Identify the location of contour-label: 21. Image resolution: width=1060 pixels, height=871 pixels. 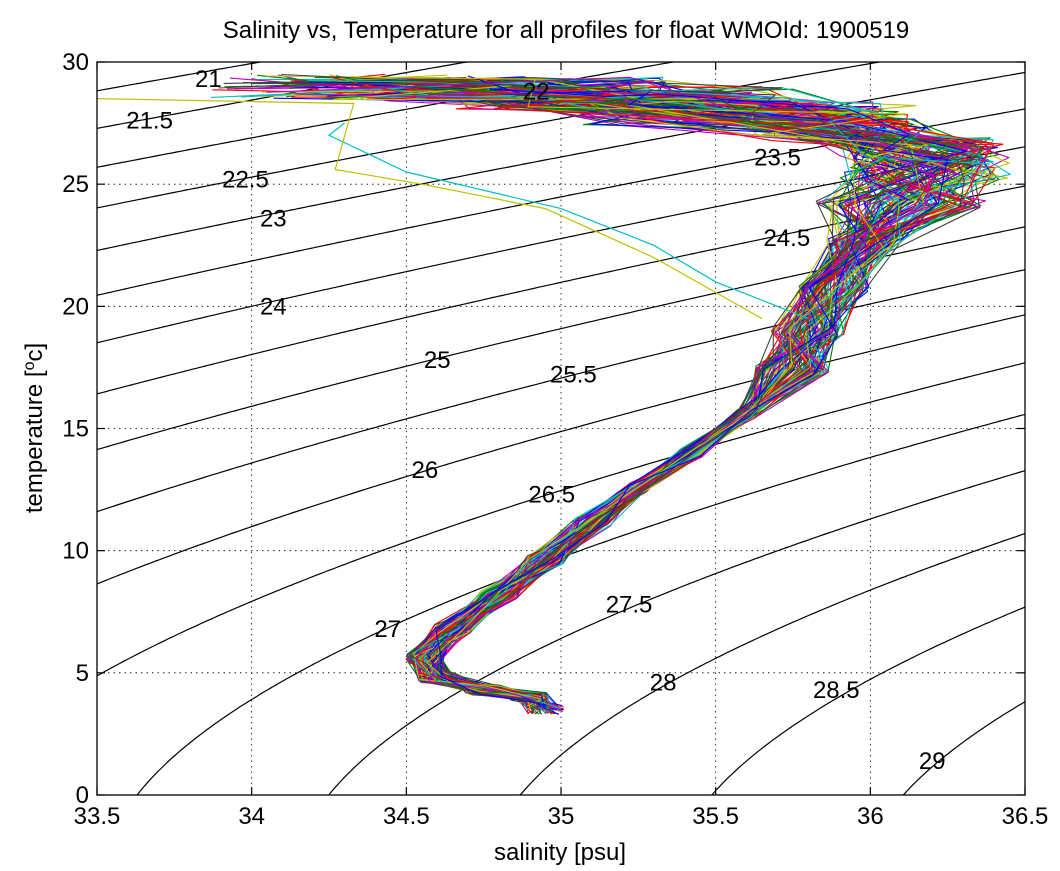
(208, 79).